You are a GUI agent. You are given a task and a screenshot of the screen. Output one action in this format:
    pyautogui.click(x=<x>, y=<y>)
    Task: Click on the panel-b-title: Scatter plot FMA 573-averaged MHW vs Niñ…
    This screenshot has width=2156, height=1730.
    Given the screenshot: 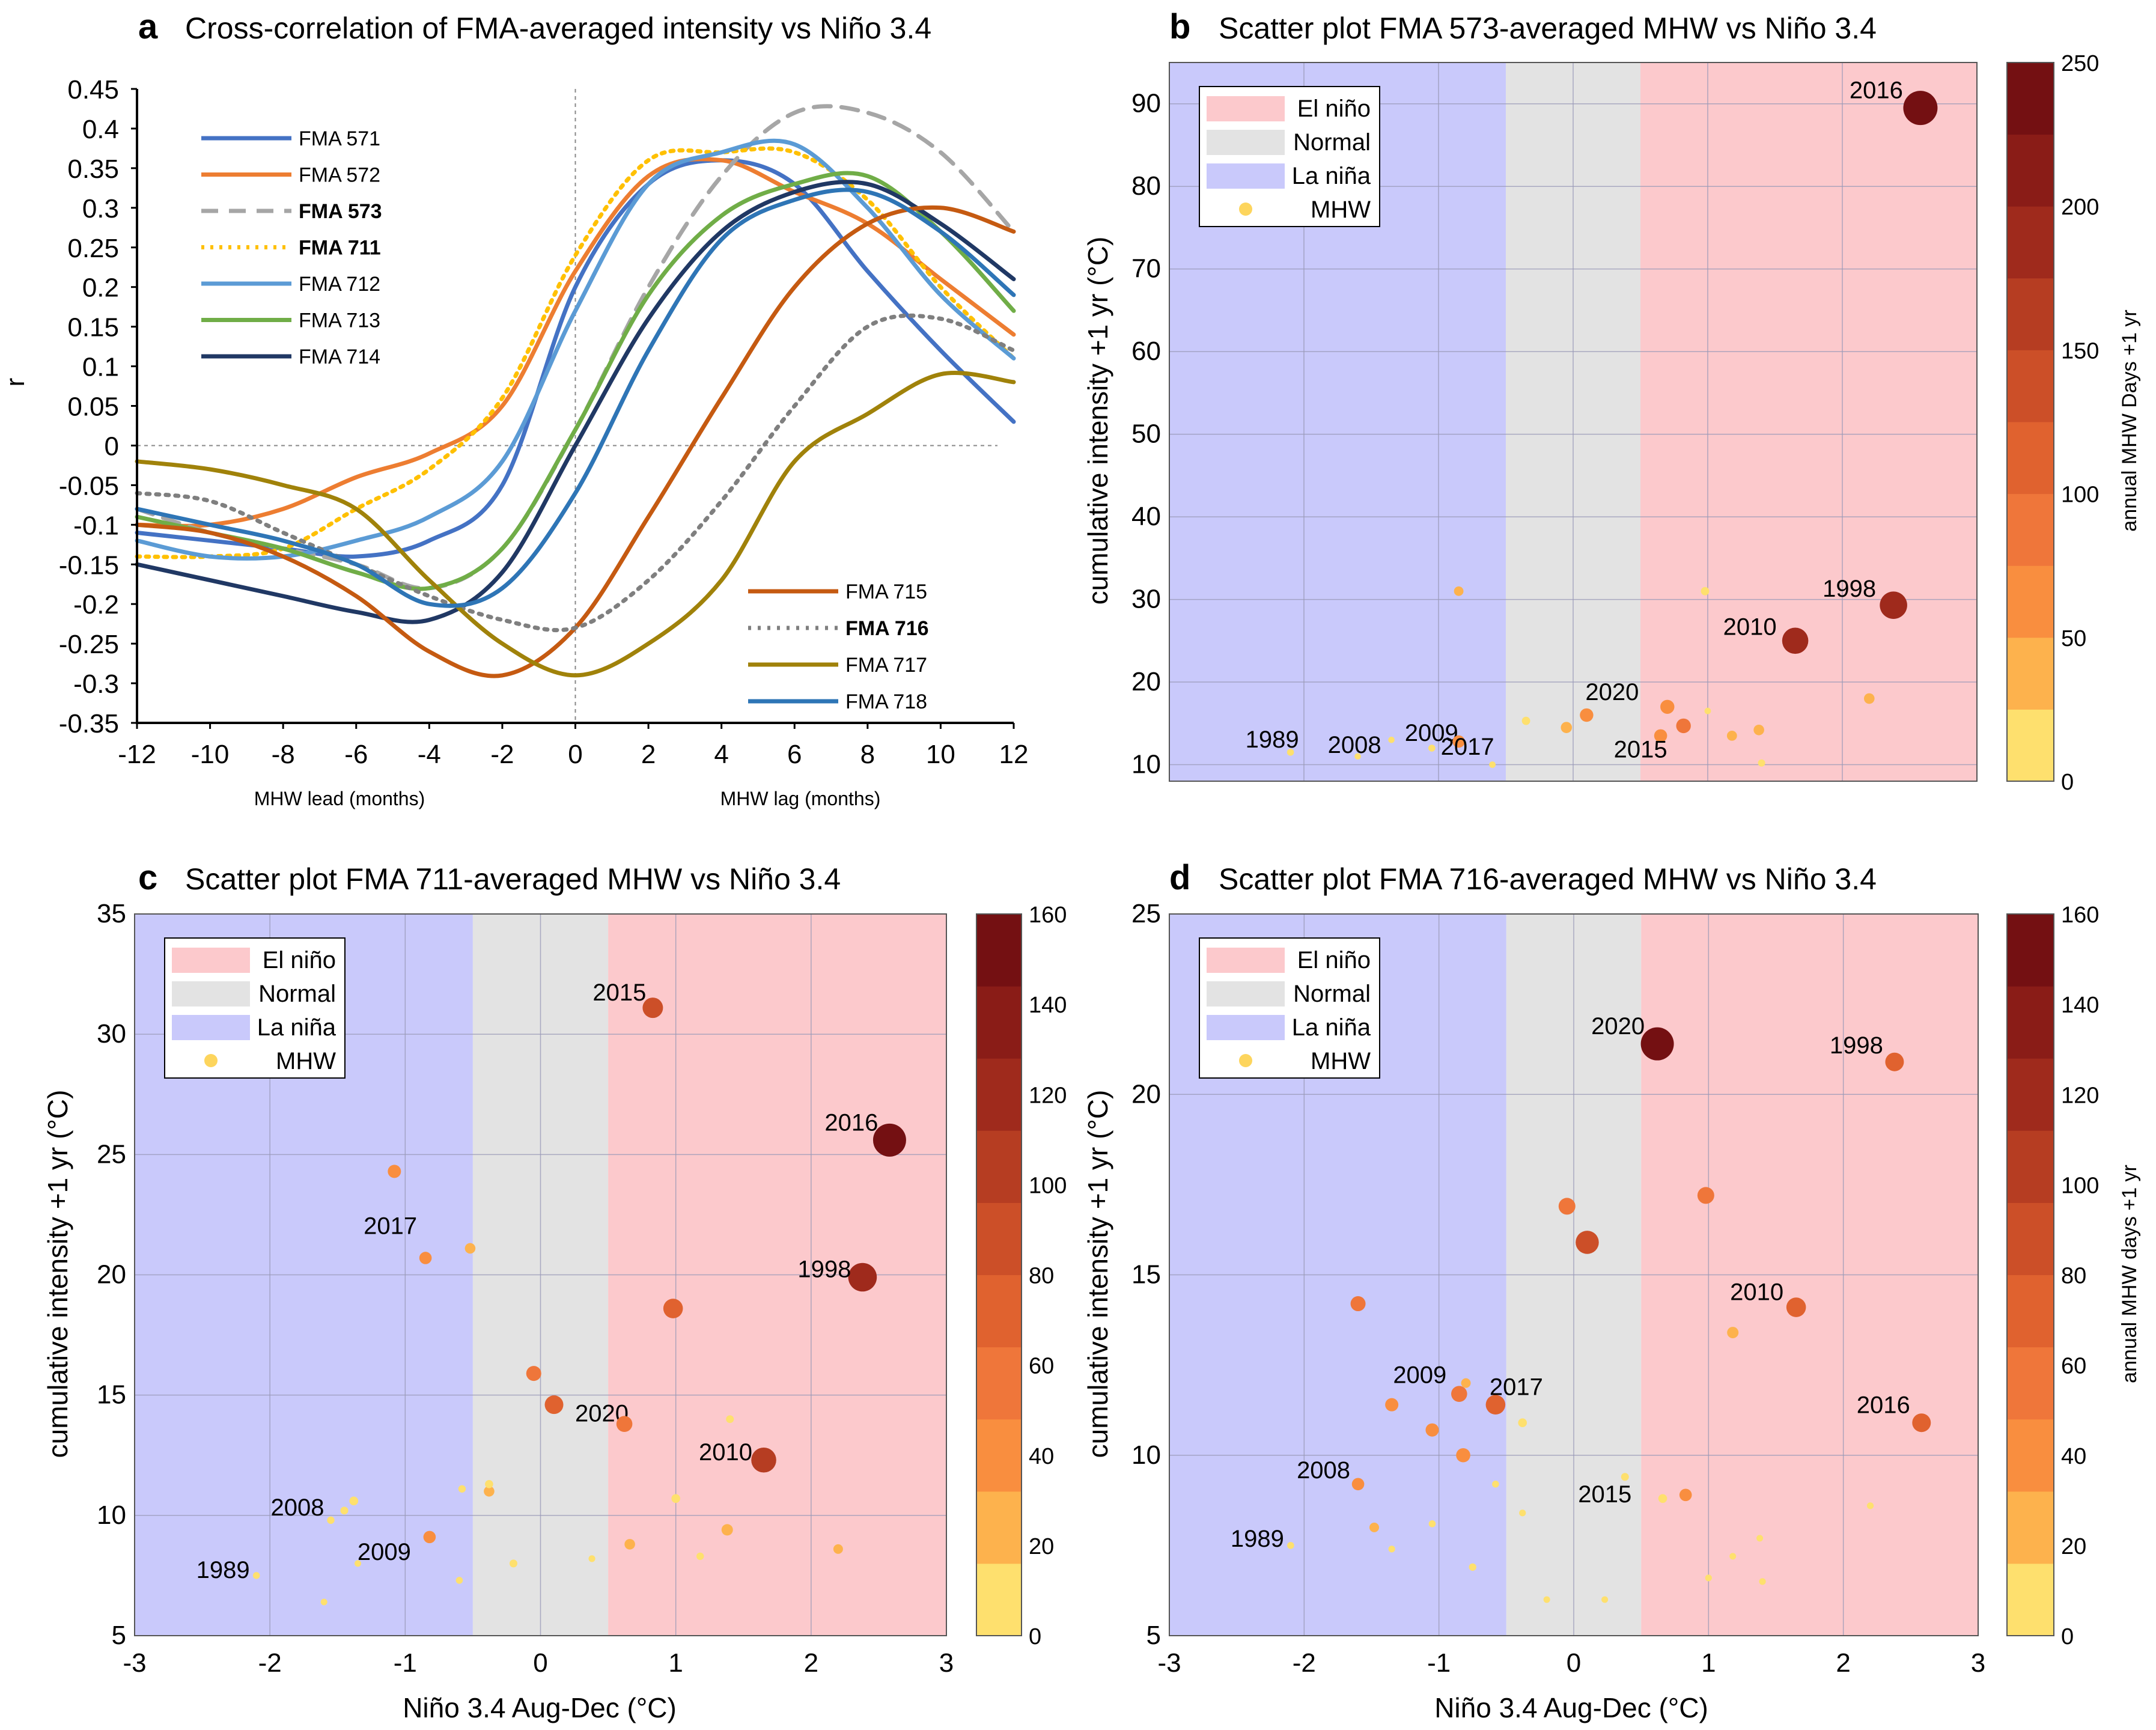 What is the action you would take?
    pyautogui.click(x=1548, y=28)
    